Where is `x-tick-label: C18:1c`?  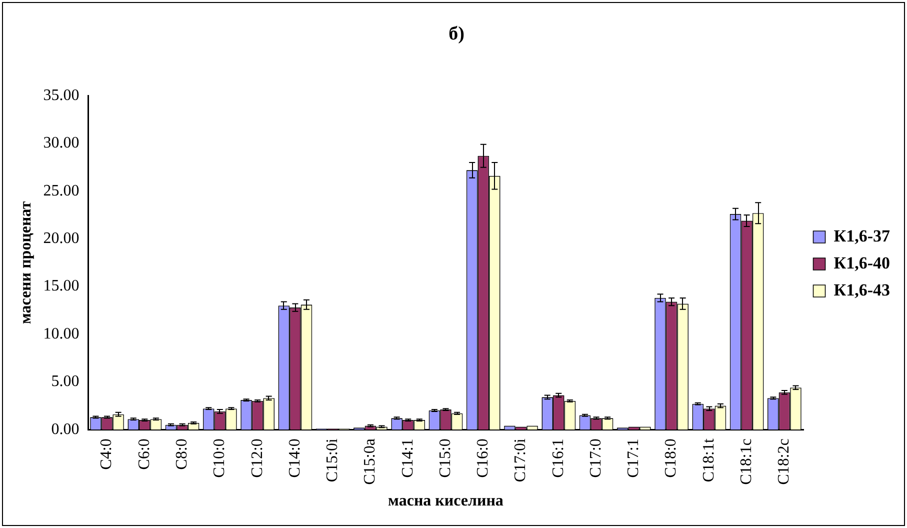 x-tick-label: C18:1c is located at coordinates (747, 461).